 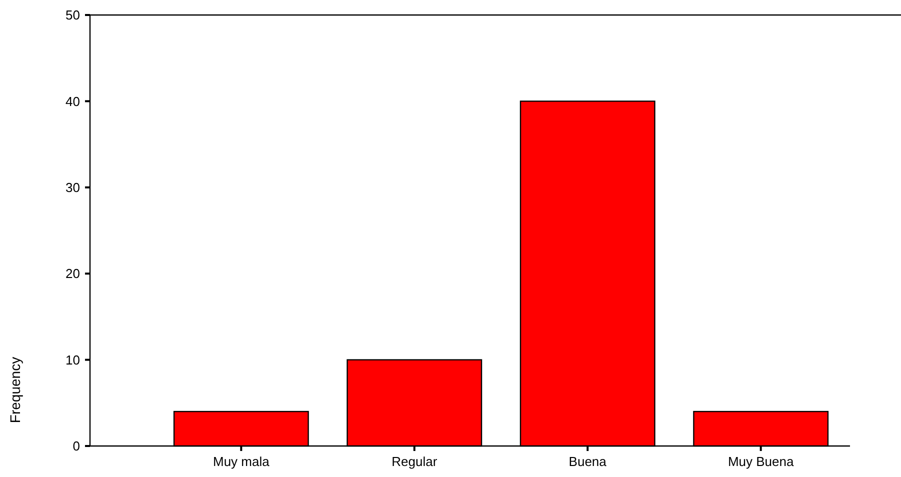 I want to click on y-tick-label: 50, so click(x=73, y=15).